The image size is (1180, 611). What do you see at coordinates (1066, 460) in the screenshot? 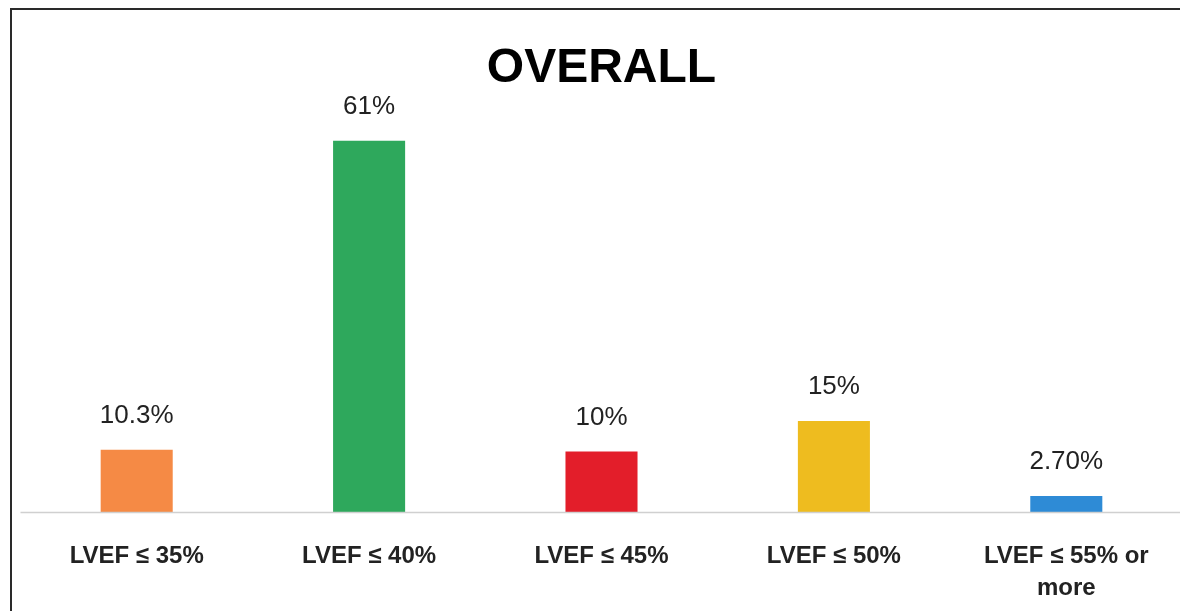
I see `data-label: 2.70%` at bounding box center [1066, 460].